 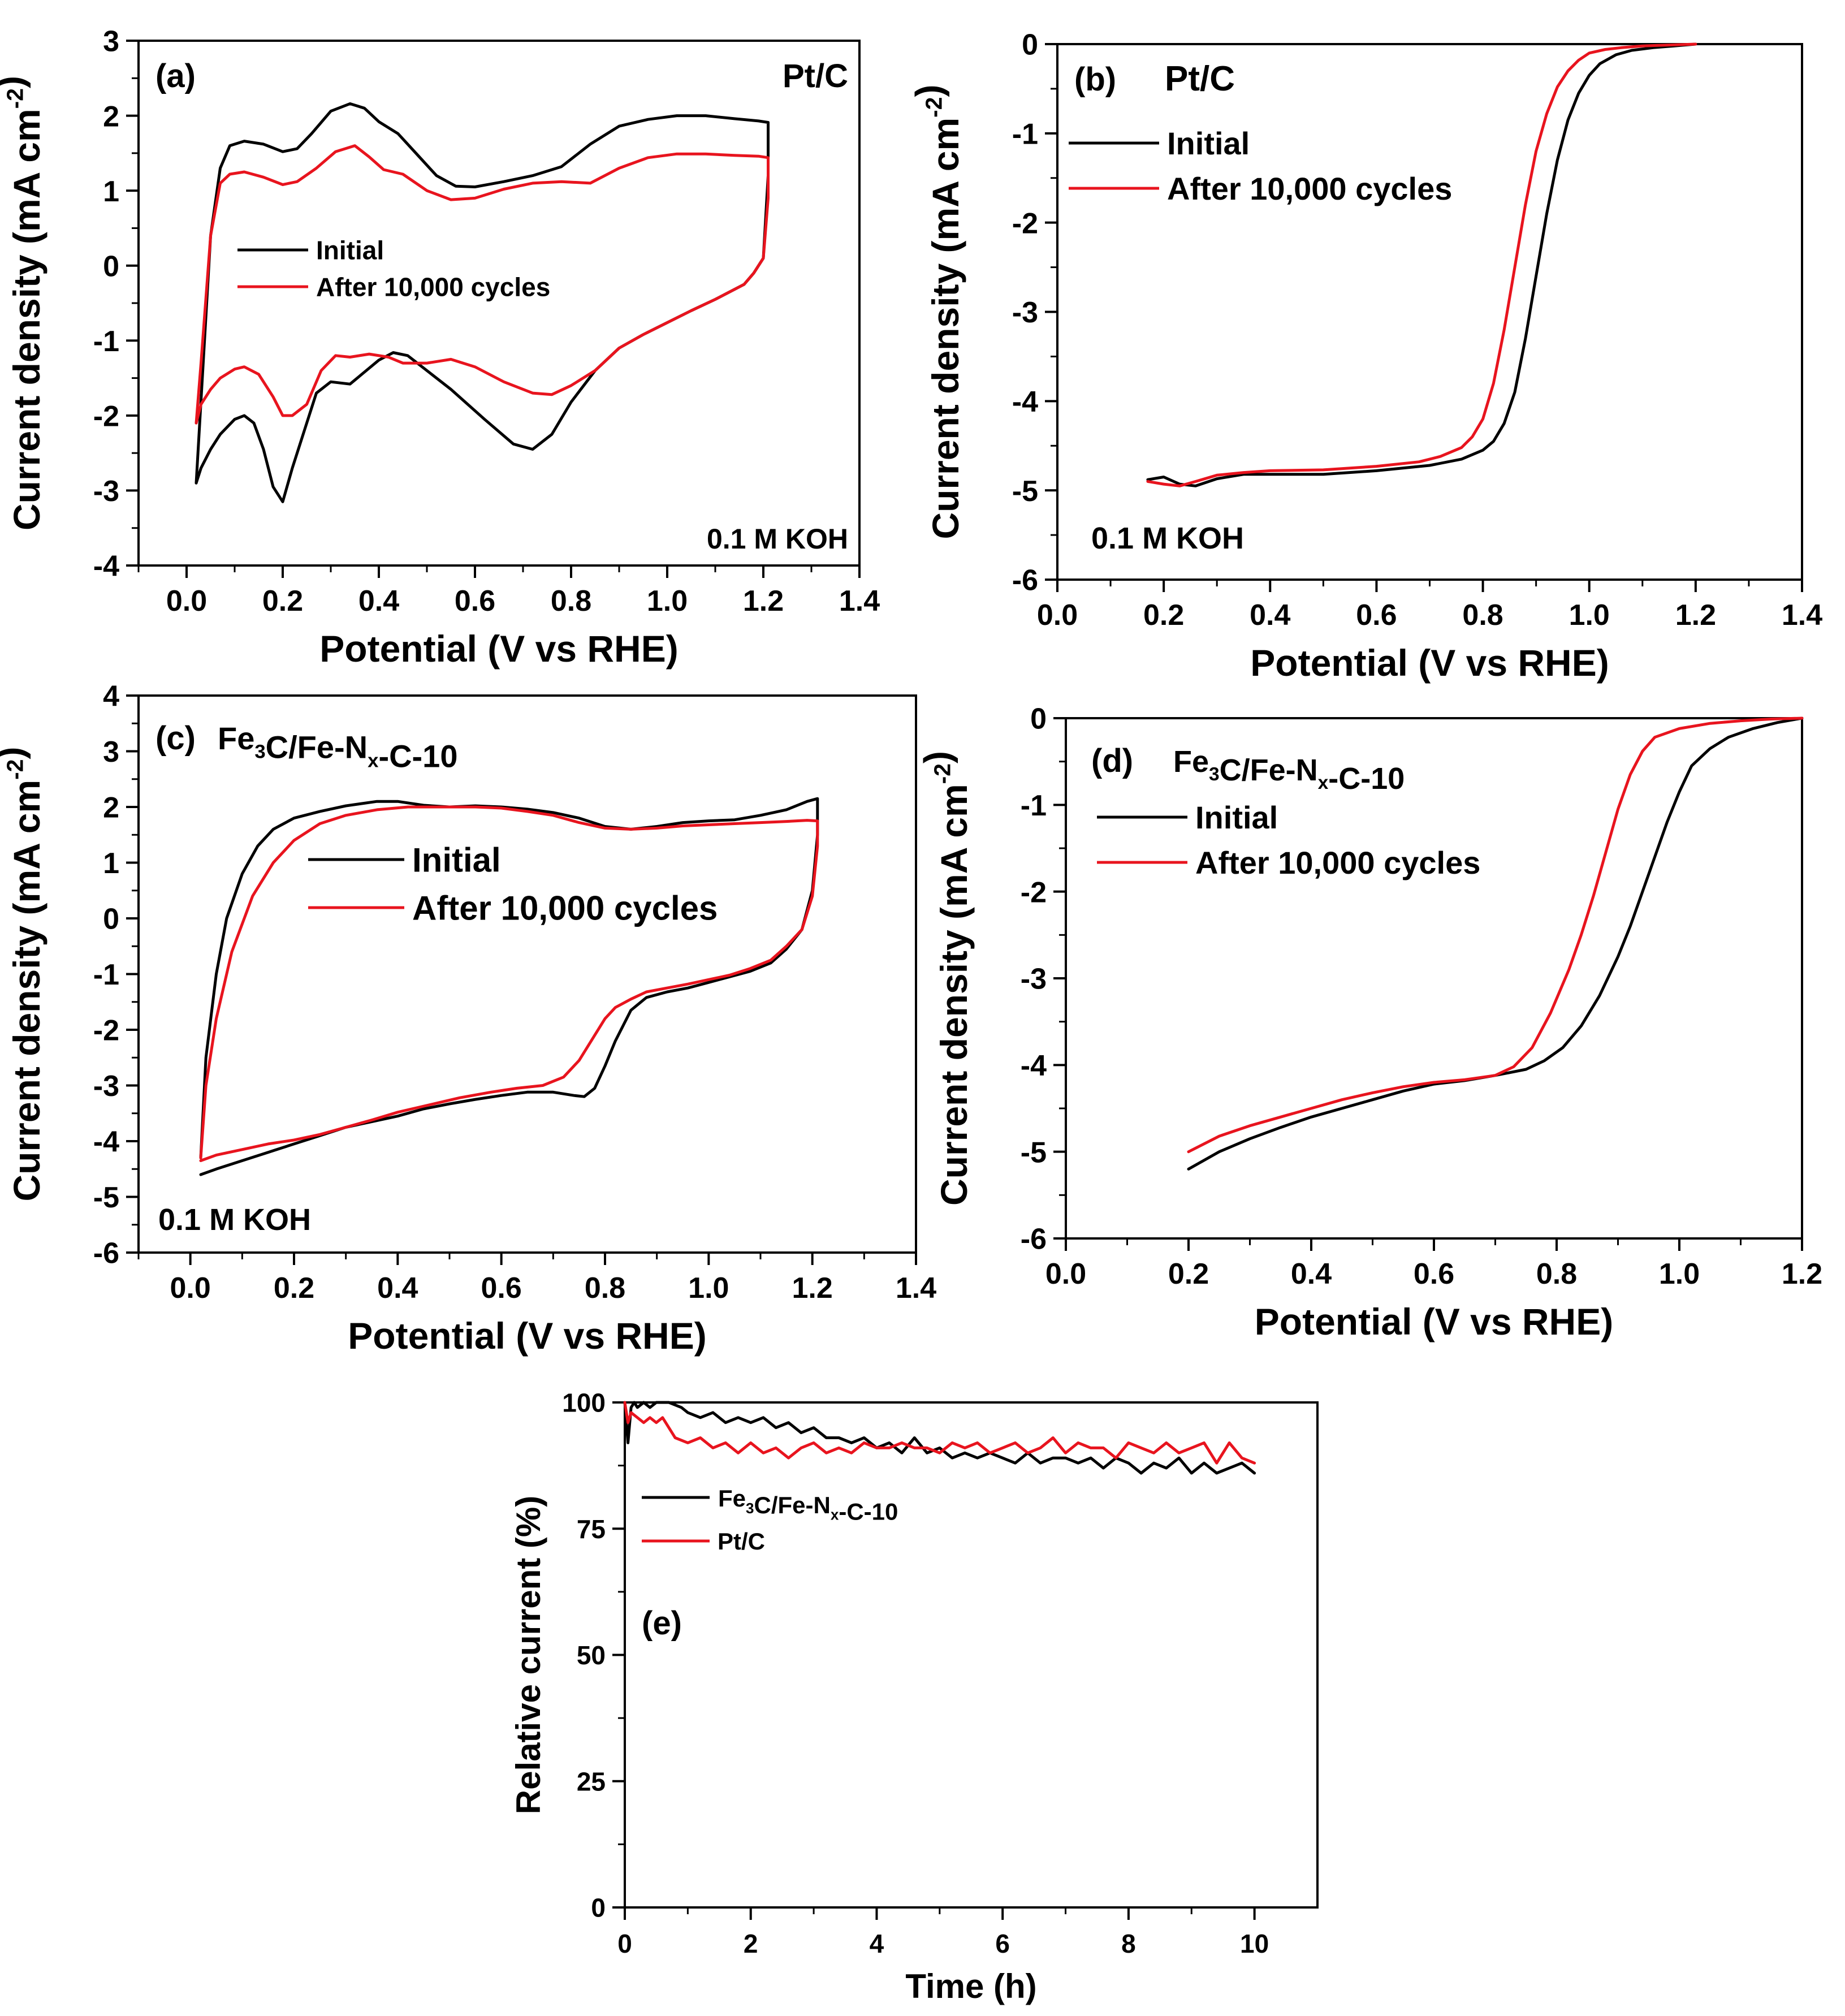 What do you see at coordinates (732, 1498) in the screenshot?
I see `legend-fe-label-part: Fe` at bounding box center [732, 1498].